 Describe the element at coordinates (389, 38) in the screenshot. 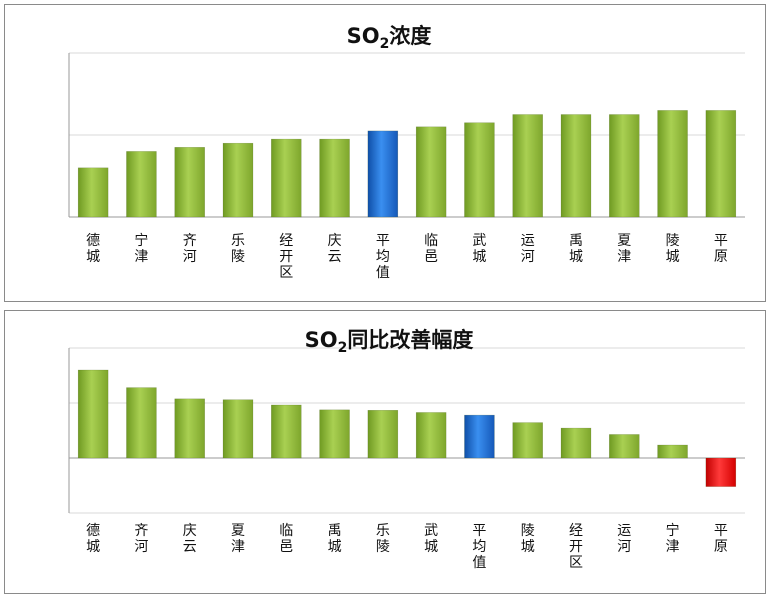

I see `chart-title: SO2浓度` at that location.